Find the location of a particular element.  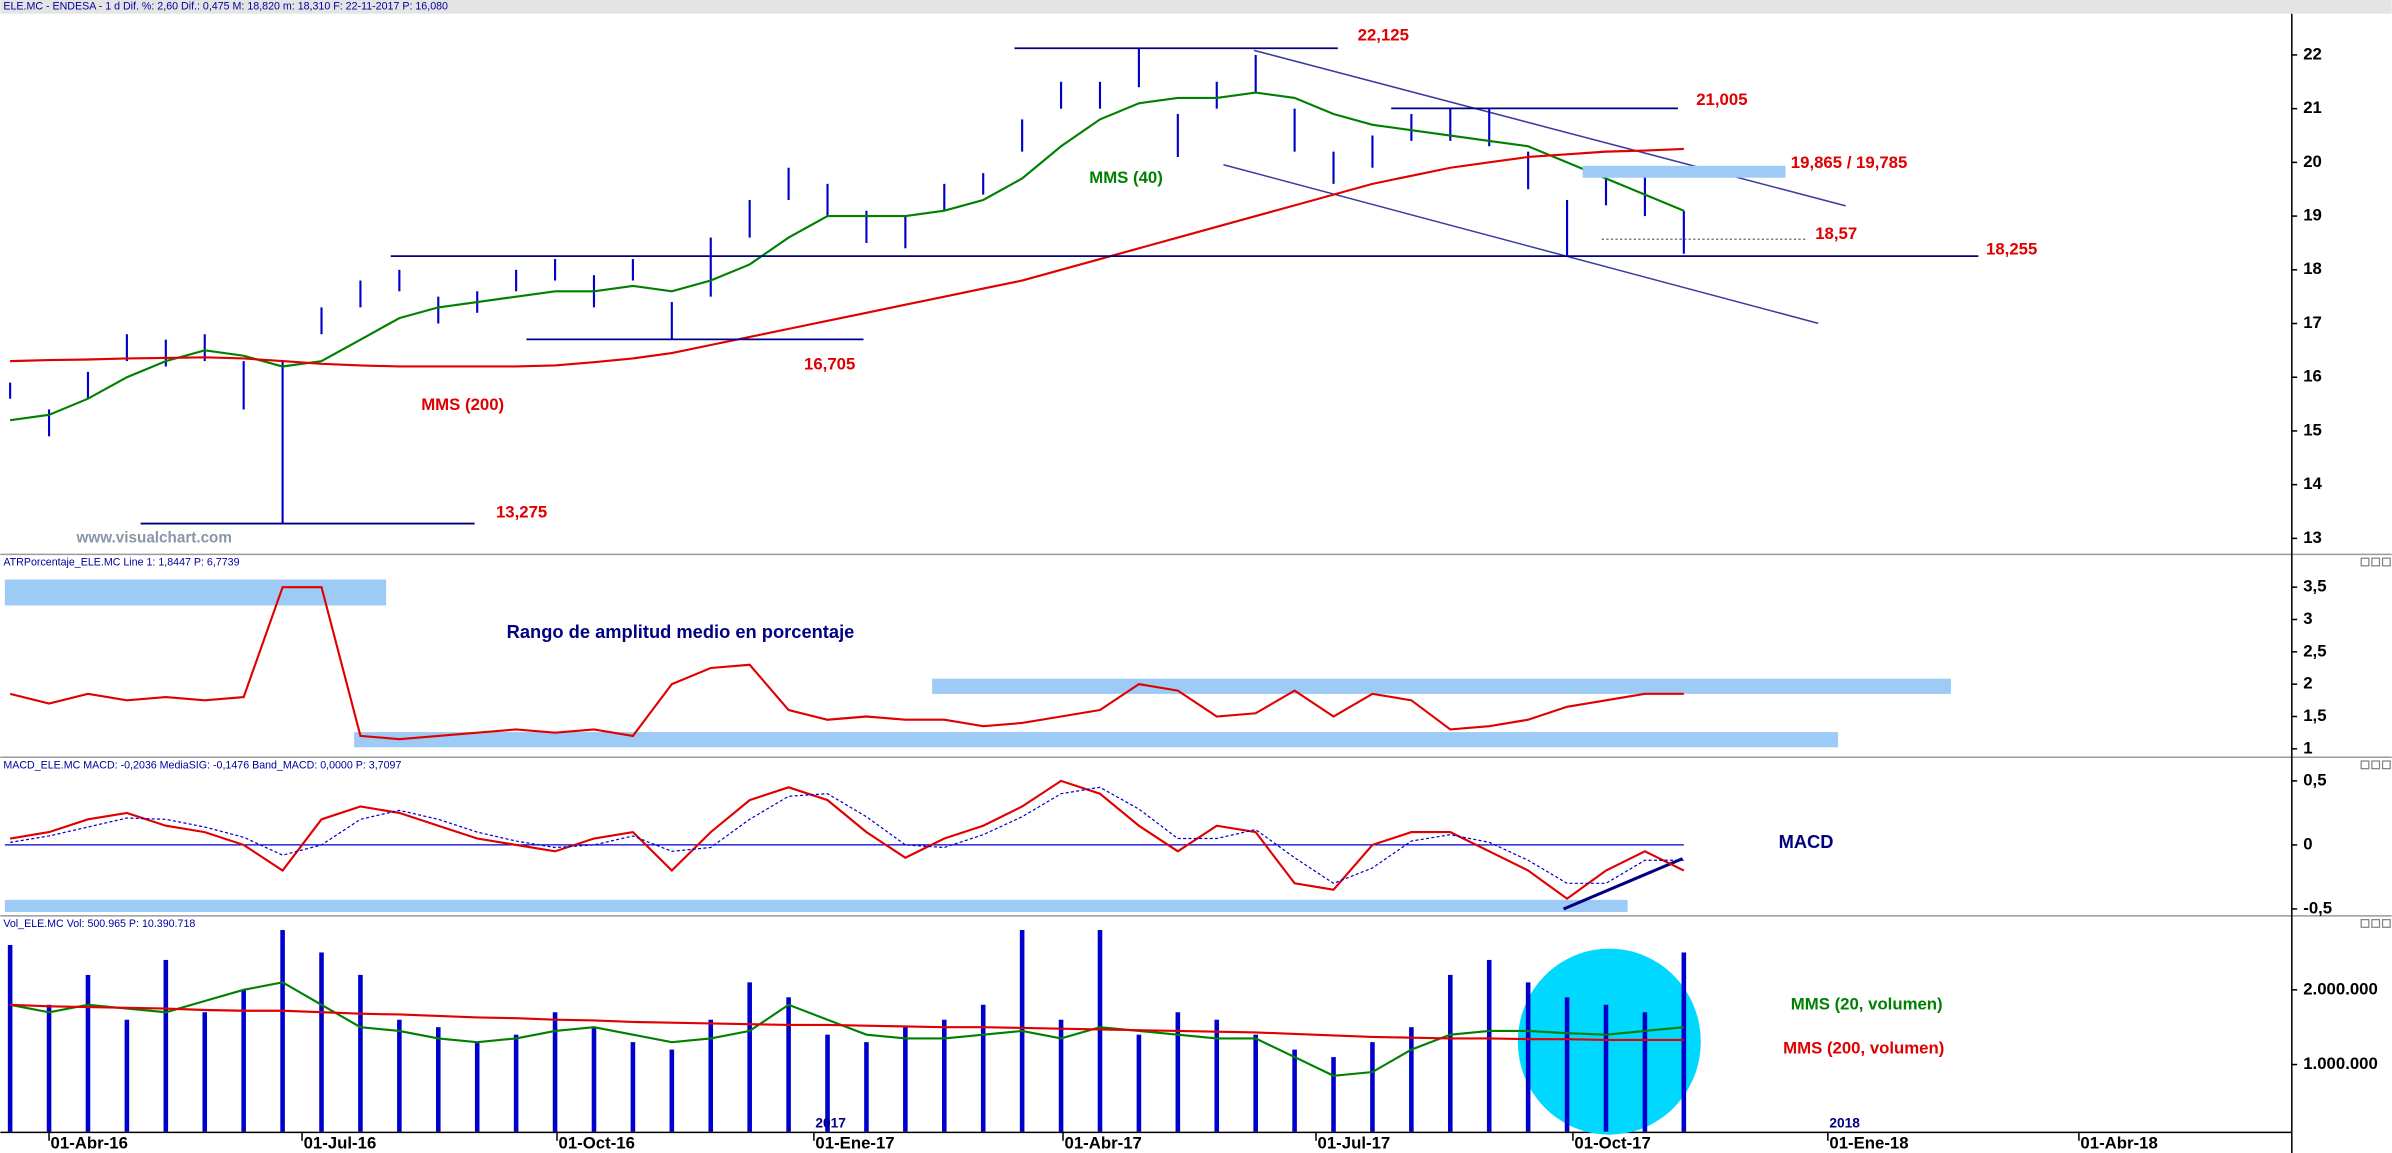

series-label: MMS (200, volumen) is located at coordinates (1863, 1048).